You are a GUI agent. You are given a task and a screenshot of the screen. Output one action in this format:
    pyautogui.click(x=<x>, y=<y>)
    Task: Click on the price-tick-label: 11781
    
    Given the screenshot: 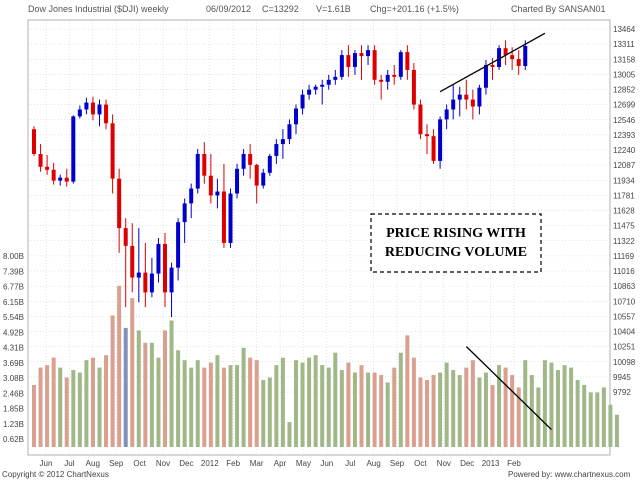 What is the action you would take?
    pyautogui.click(x=624, y=195)
    